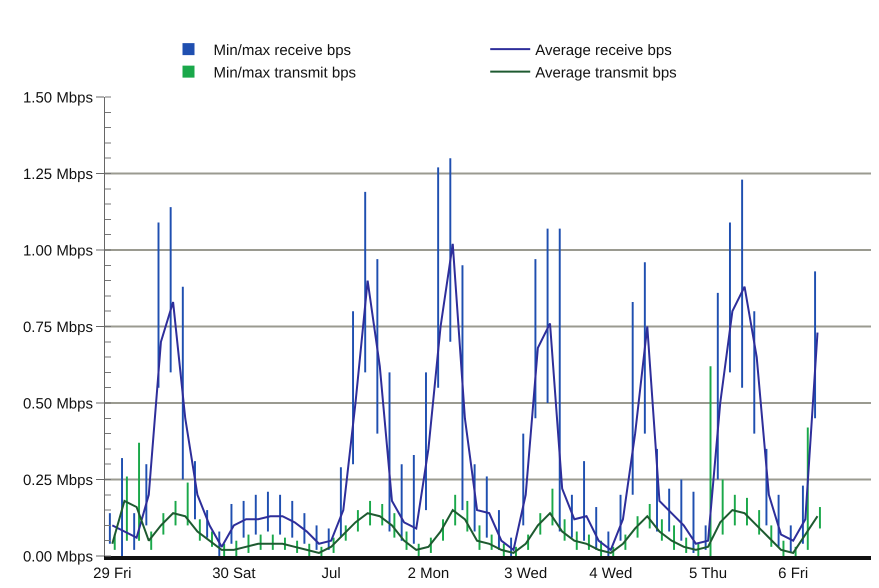  Describe the element at coordinates (526, 573) in the screenshot. I see `x-tick-label: 3 Wed` at that location.